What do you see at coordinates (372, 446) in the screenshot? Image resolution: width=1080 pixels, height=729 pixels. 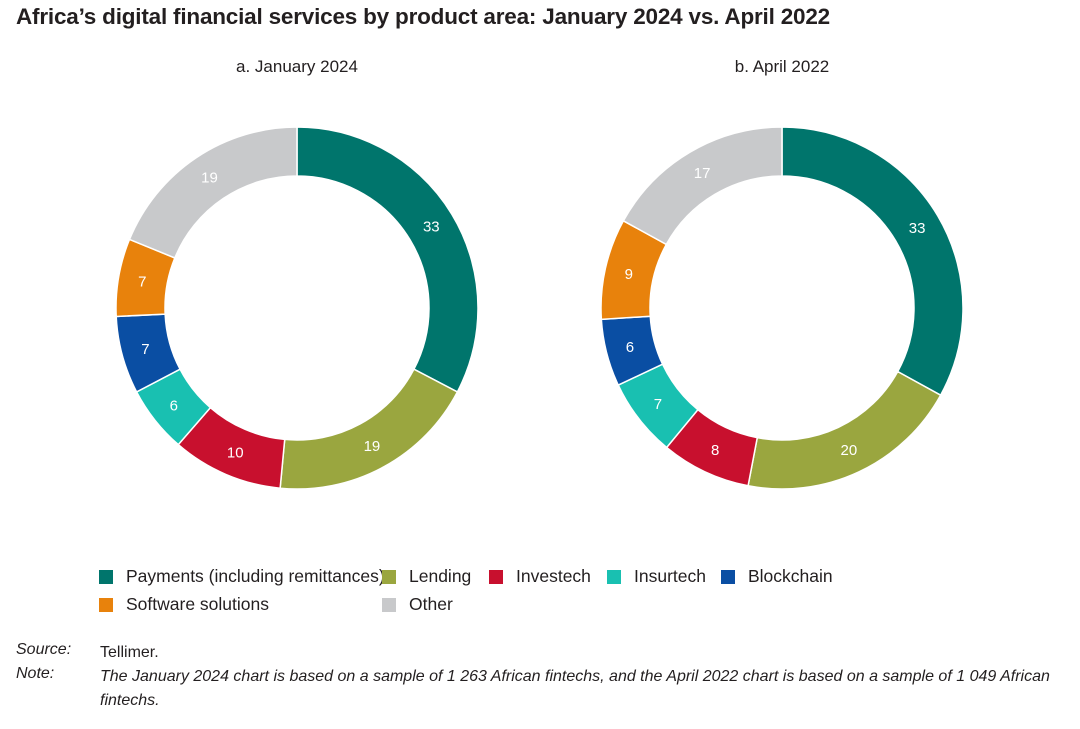 I see `data-label-lending: 19` at bounding box center [372, 446].